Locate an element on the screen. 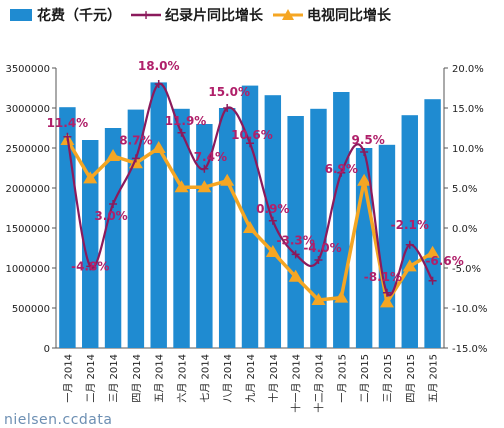 This screenshot has height=428, width=504. watermark-text: nielsen.ccdata is located at coordinates (58, 420).